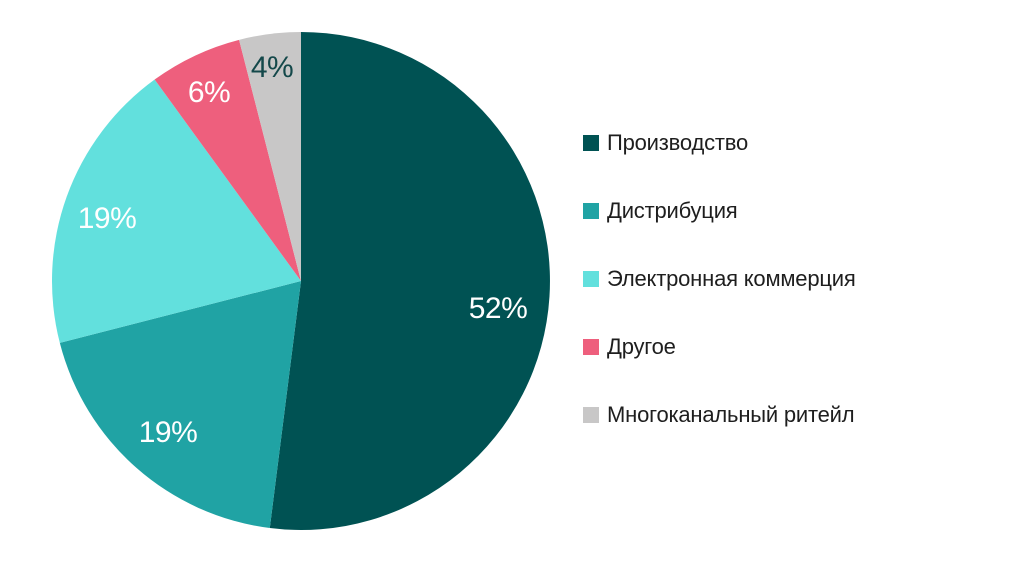  I want to click on legend-label: Дистрибуция, so click(672, 210).